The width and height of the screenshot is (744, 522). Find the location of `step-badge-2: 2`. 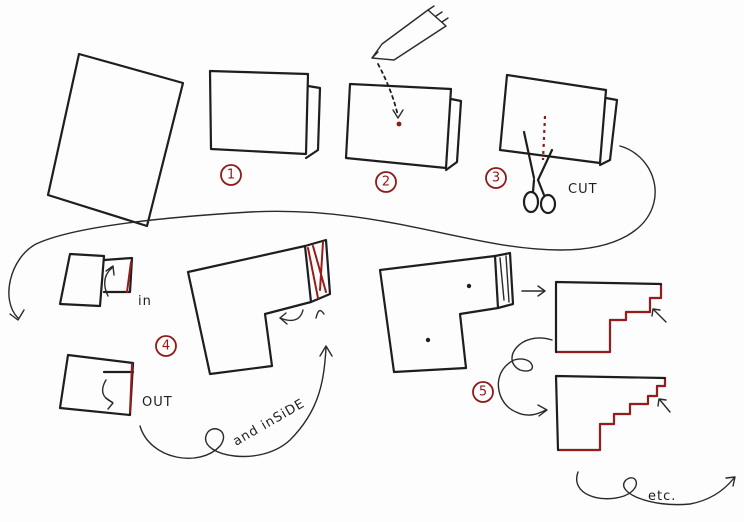

step-badge-2: 2 is located at coordinates (386, 182).